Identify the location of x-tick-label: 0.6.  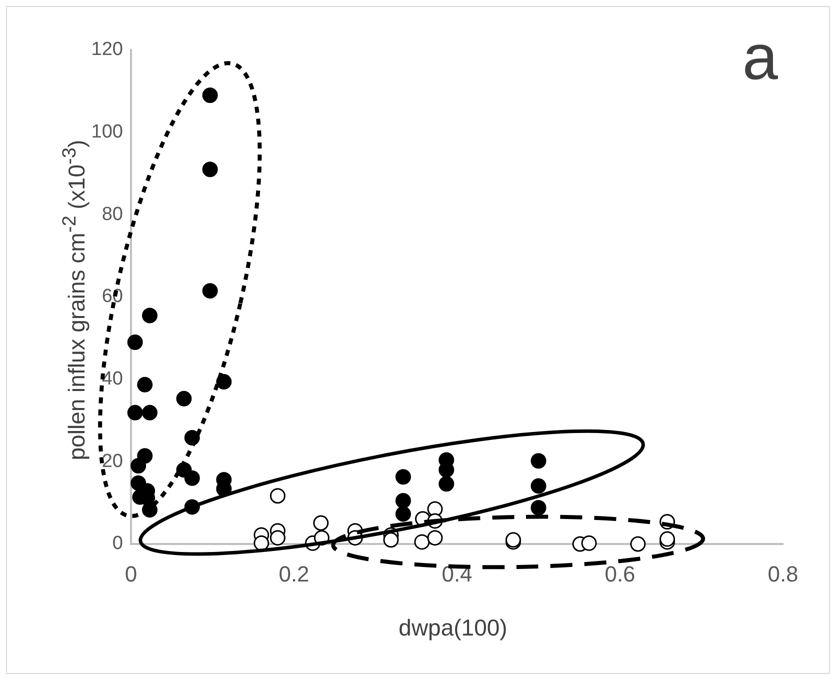
(620, 573).